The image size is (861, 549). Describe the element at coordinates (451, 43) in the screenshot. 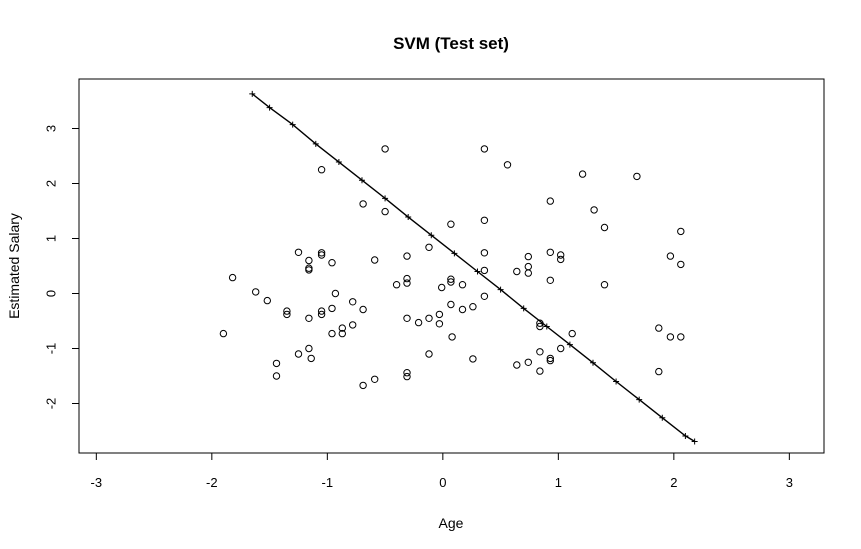

I see `chart-title: SVM (Test set)` at that location.